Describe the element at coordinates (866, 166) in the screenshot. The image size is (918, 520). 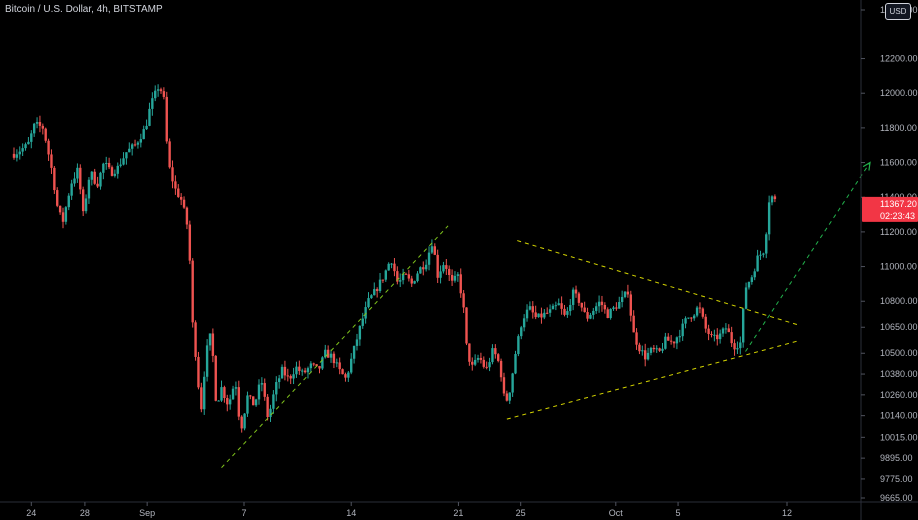
I see `projection-arrowhead` at that location.